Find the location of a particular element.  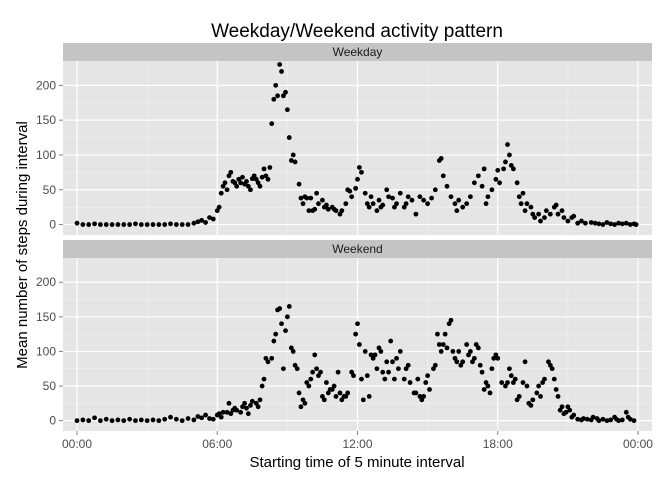

chart-title: Weekday/Weekend activity pattern is located at coordinates (357, 31).